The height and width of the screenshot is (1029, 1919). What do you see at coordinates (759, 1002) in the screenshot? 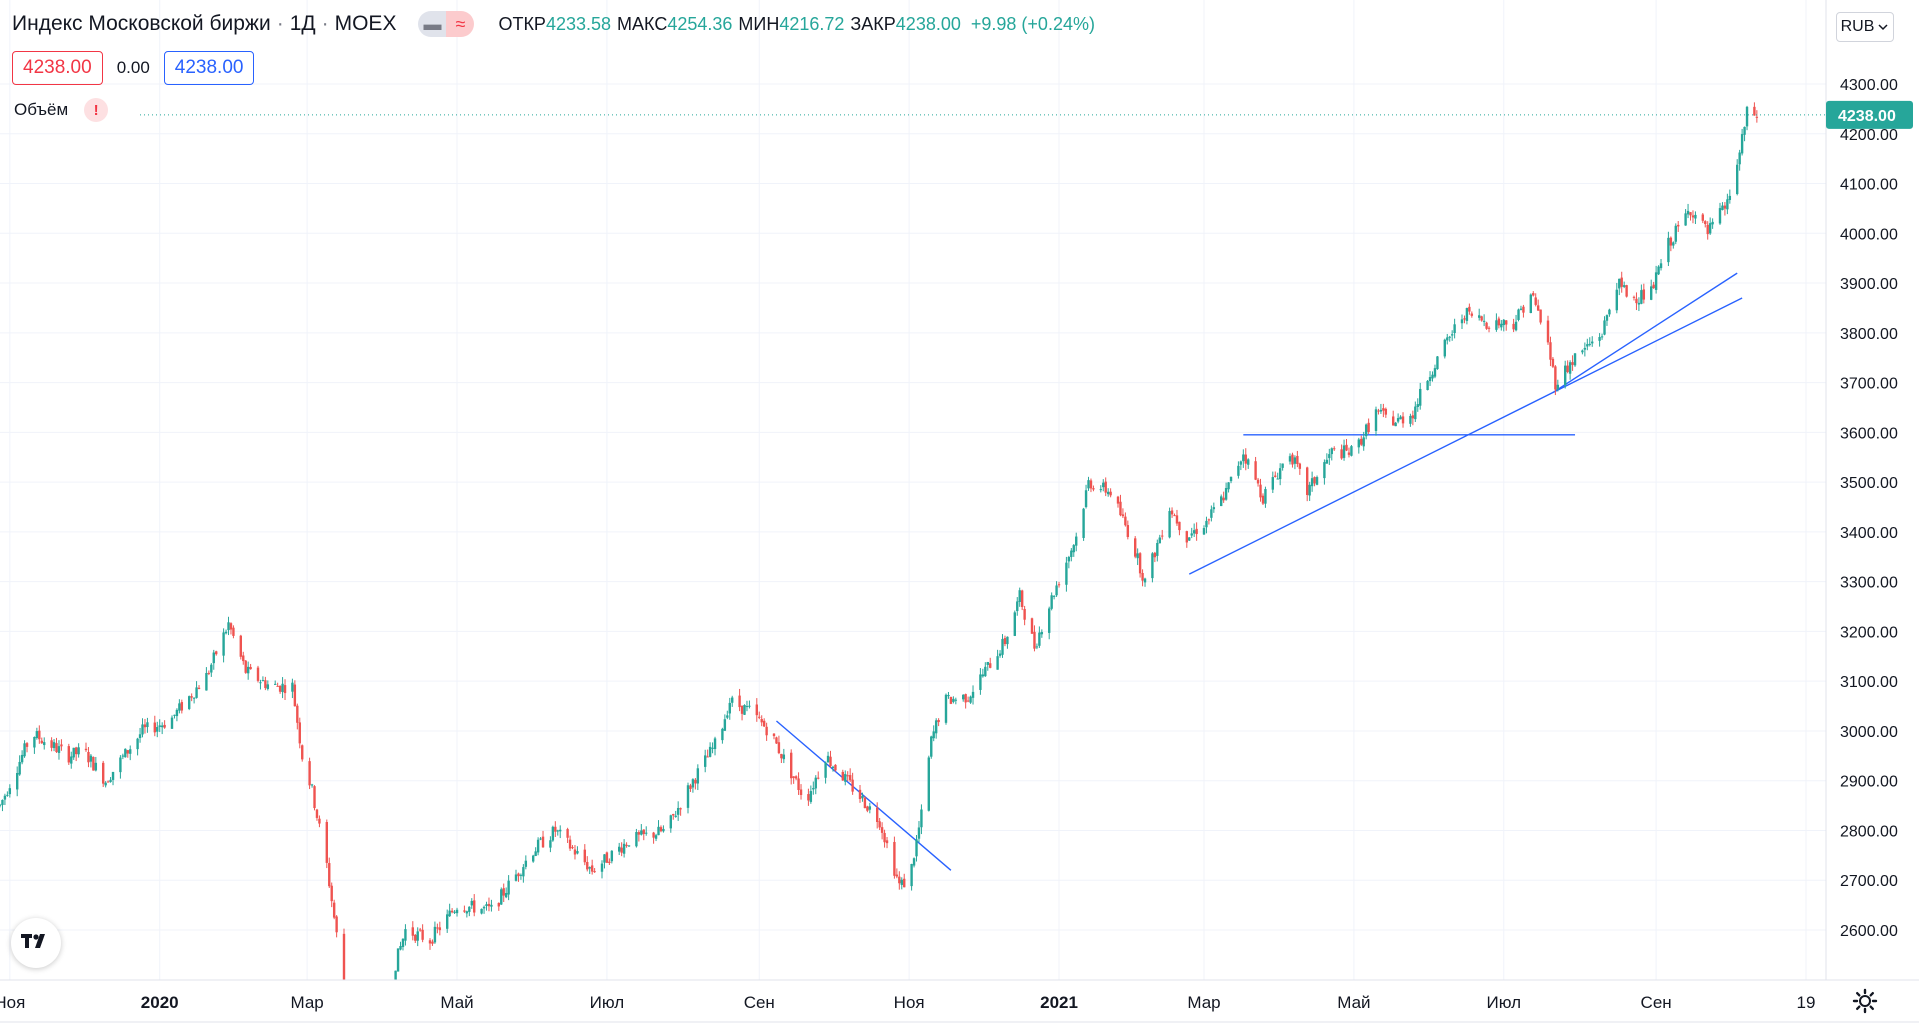
I see `x-tick-label: Сен` at bounding box center [759, 1002].